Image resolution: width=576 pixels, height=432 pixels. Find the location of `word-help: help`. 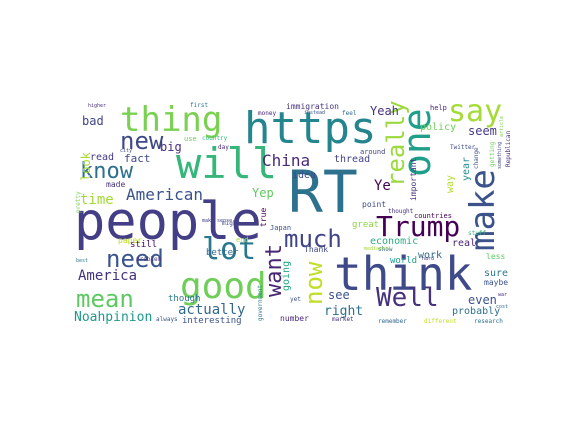

word-help: help is located at coordinates (438, 108).